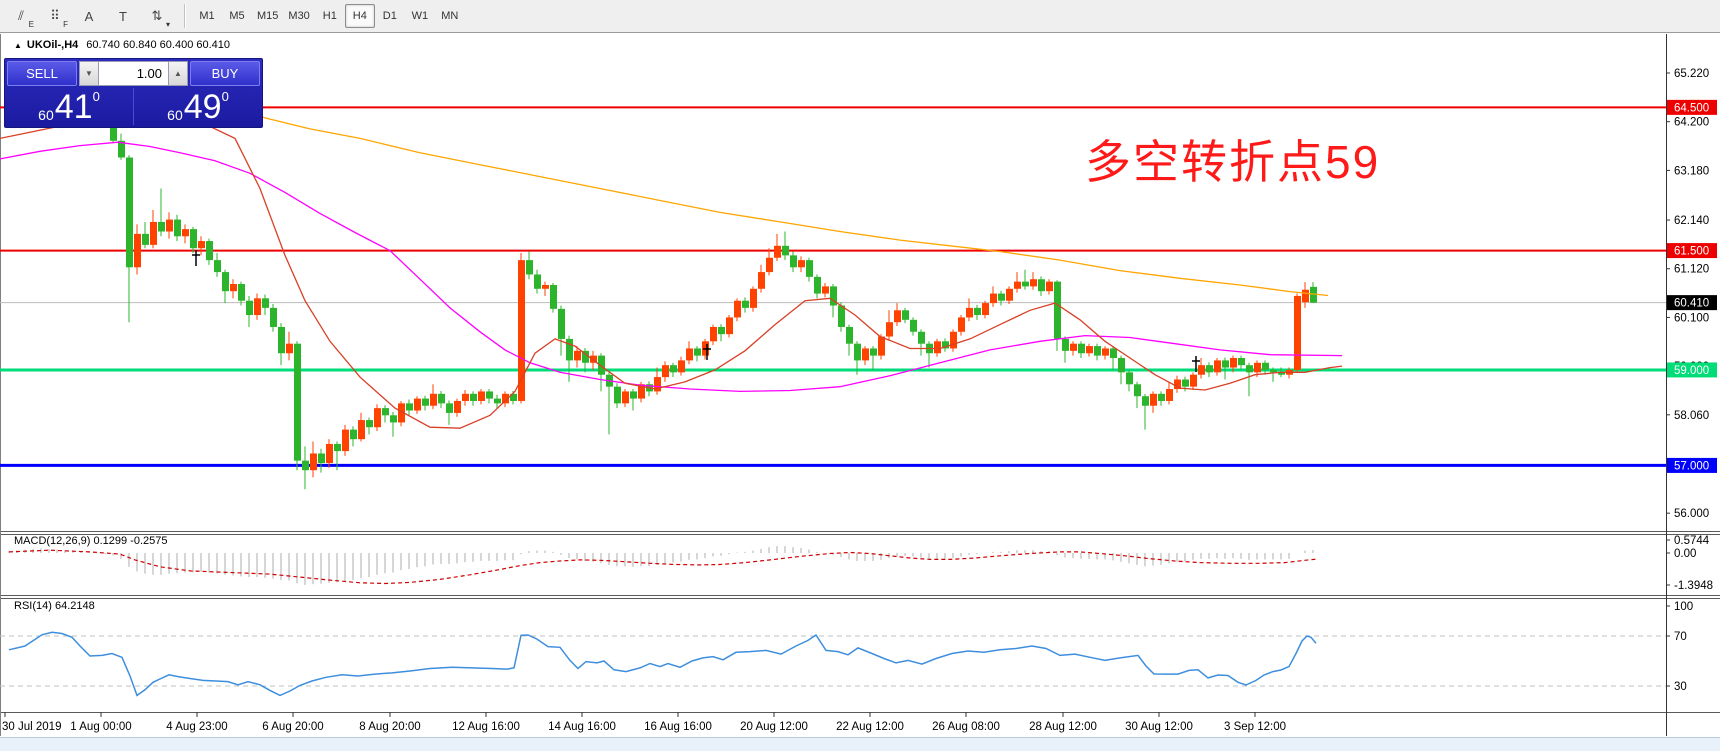 The image size is (1720, 755). I want to click on svg-text: 30 Aug 12:00, so click(1159, 727).